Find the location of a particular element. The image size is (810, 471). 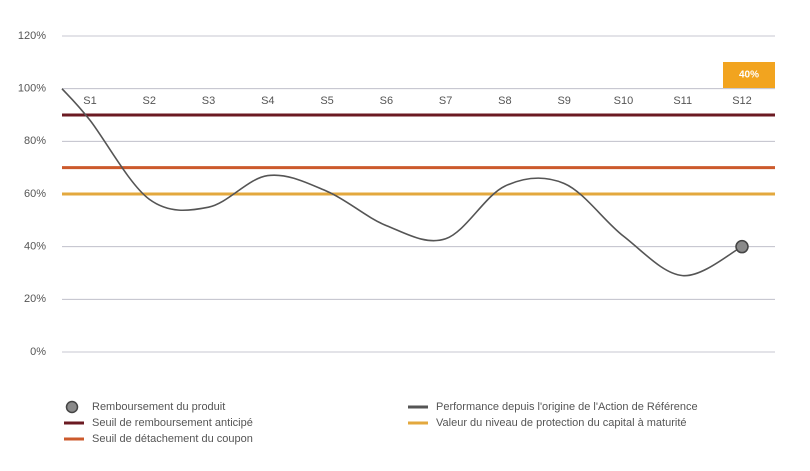

y-tick-label: 40% is located at coordinates (35, 247).